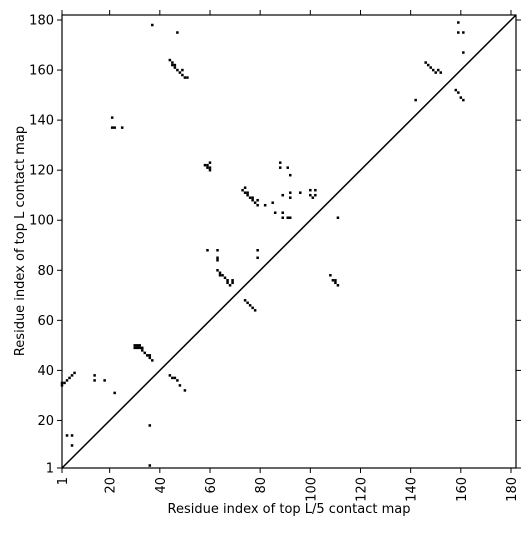 This screenshot has height=535, width=531. I want to click on y-tick-label: 1, so click(50, 469).